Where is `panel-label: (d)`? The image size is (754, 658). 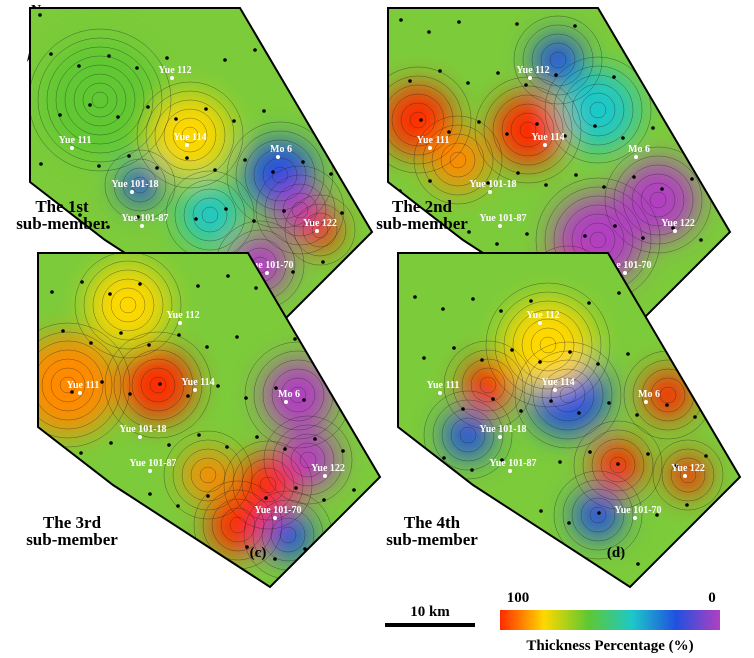 panel-label: (d) is located at coordinates (616, 553).